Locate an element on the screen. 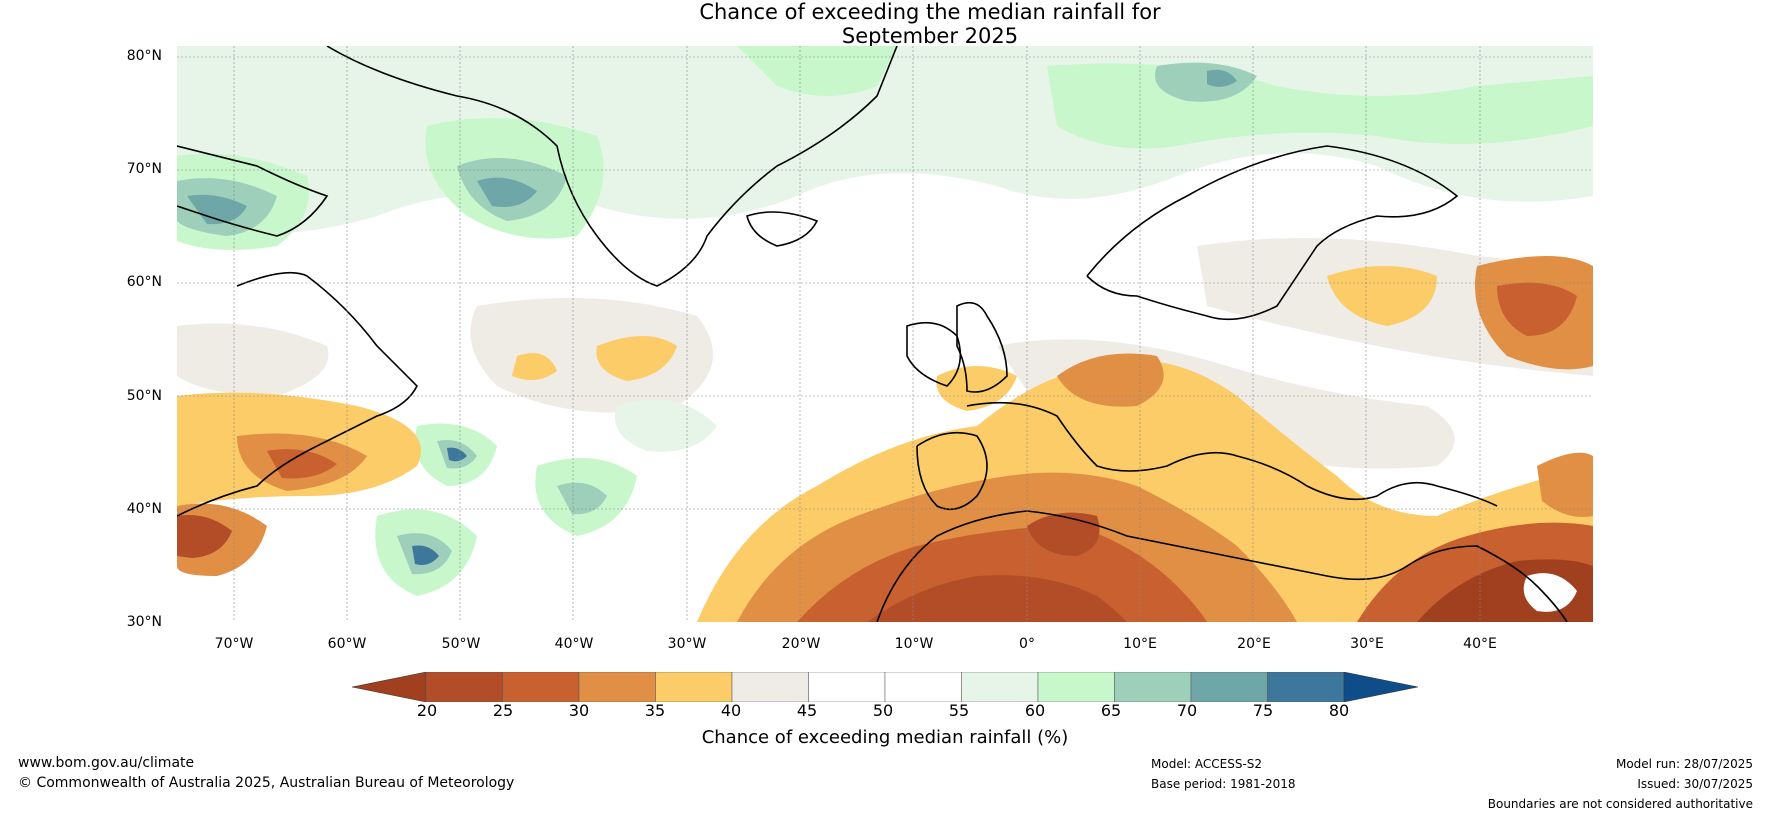 The height and width of the screenshot is (816, 1770). colorbar-tick-70: 70 is located at coordinates (1187, 710).